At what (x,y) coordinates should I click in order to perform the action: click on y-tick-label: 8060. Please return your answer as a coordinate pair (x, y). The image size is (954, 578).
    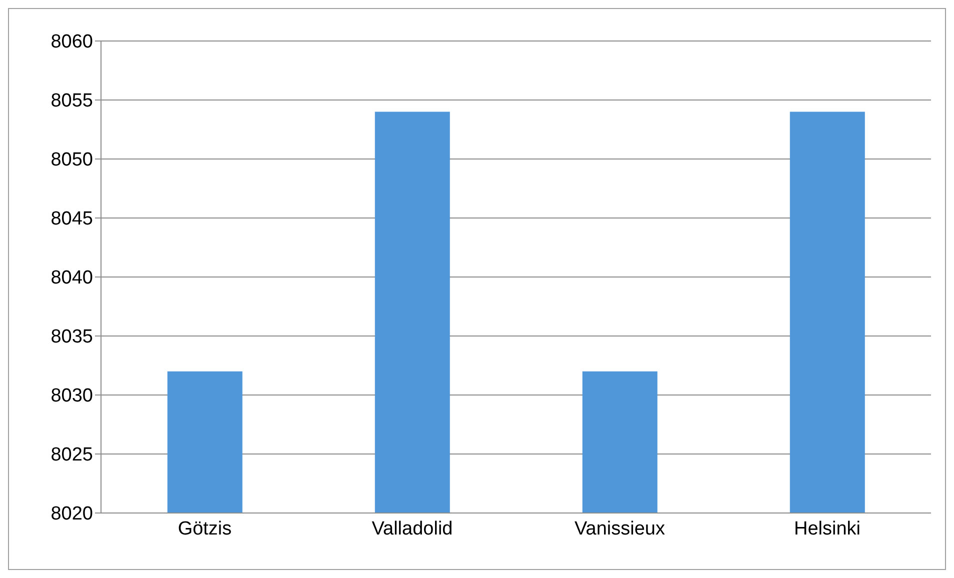
    Looking at the image, I should click on (71, 42).